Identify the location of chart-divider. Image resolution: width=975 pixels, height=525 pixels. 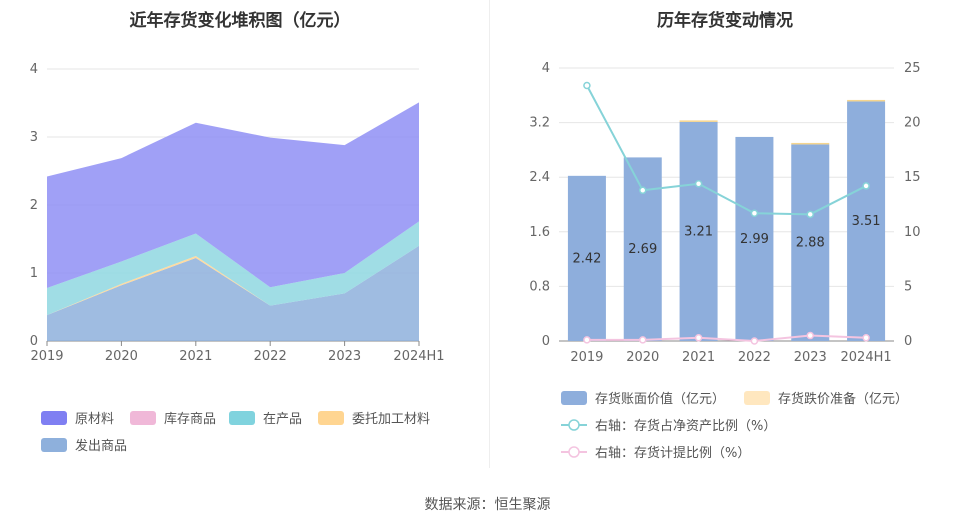
(489, 234).